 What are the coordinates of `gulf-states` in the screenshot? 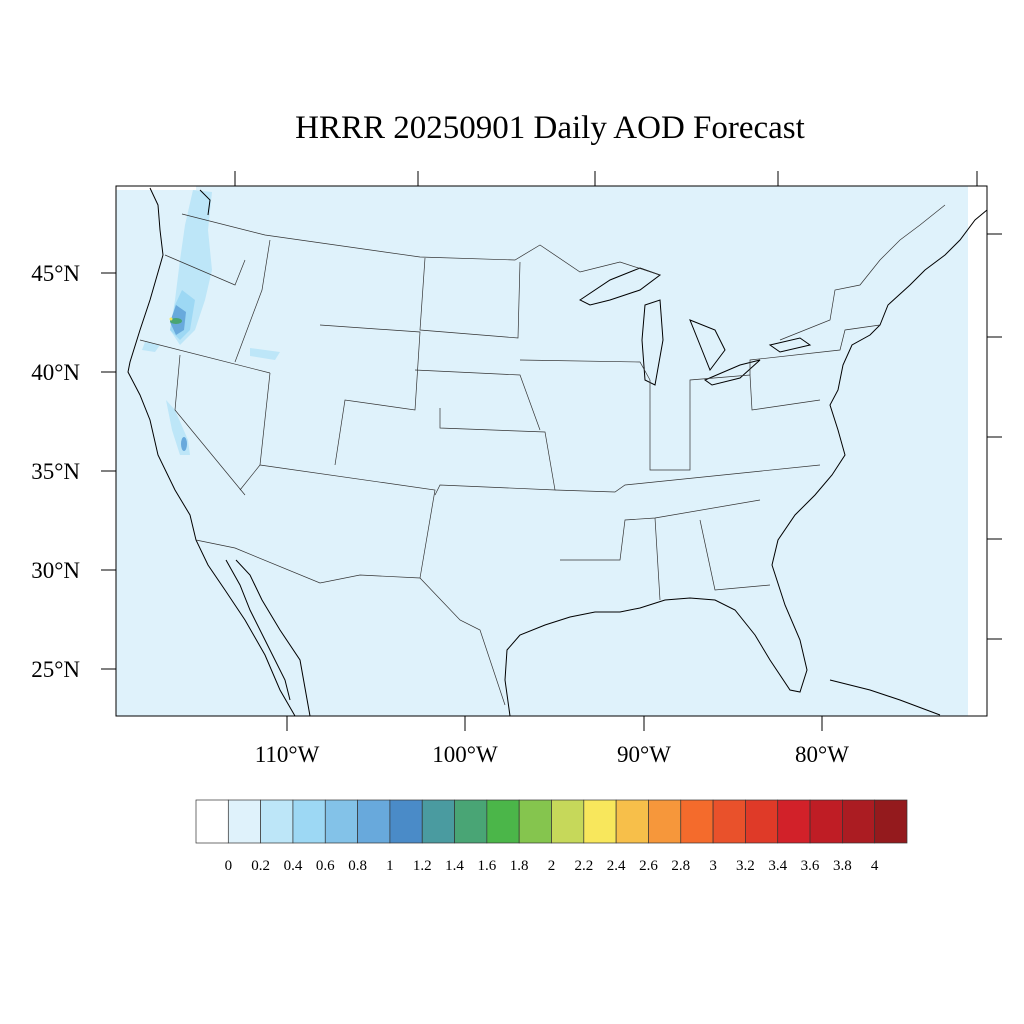 It's located at (660, 530).